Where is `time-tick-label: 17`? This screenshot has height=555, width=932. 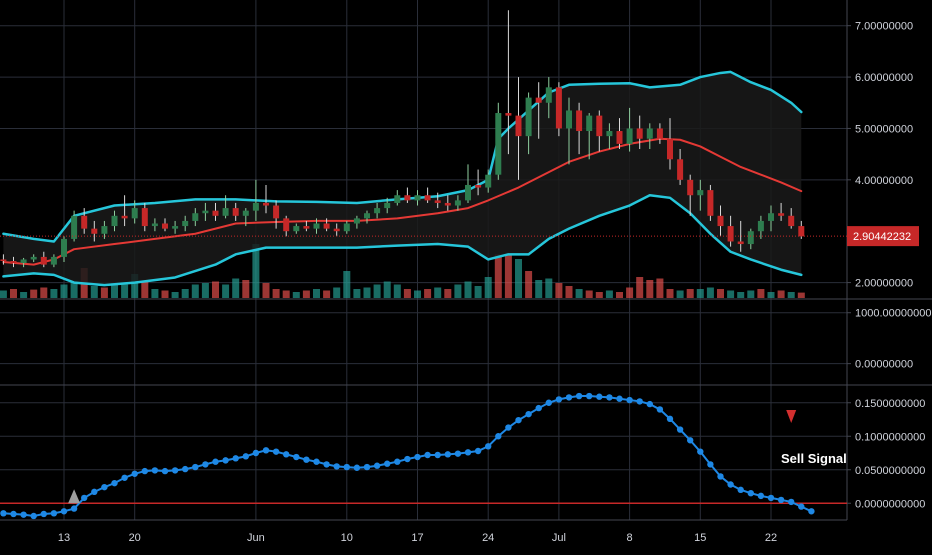
time-tick-label: 17 is located at coordinates (417, 538).